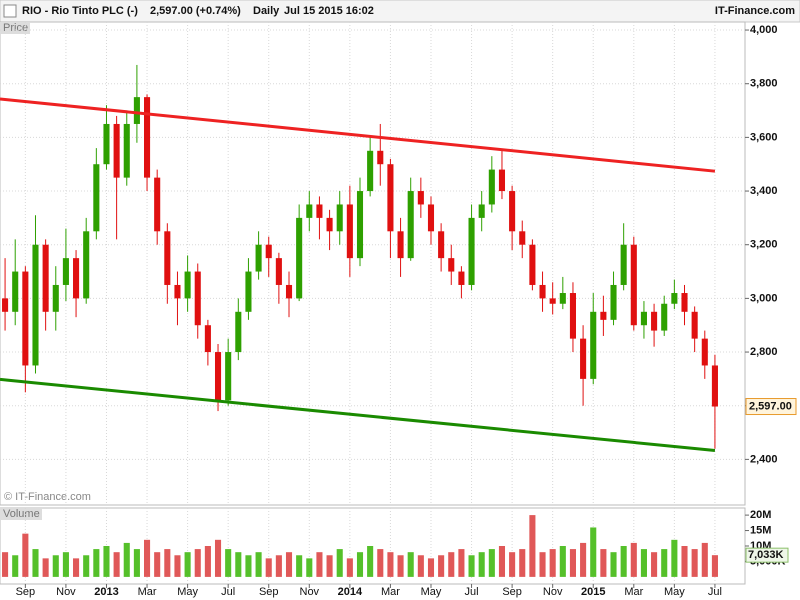  I want to click on y-tick-label: 2,400, so click(764, 459).